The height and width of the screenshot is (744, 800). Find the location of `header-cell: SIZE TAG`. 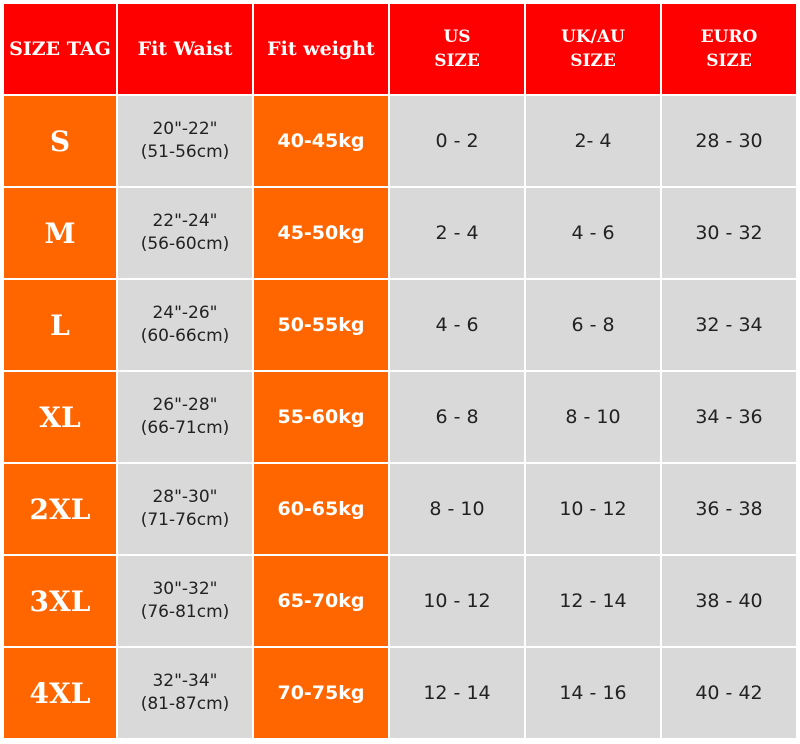

header-cell: SIZE TAG is located at coordinates (60, 49).